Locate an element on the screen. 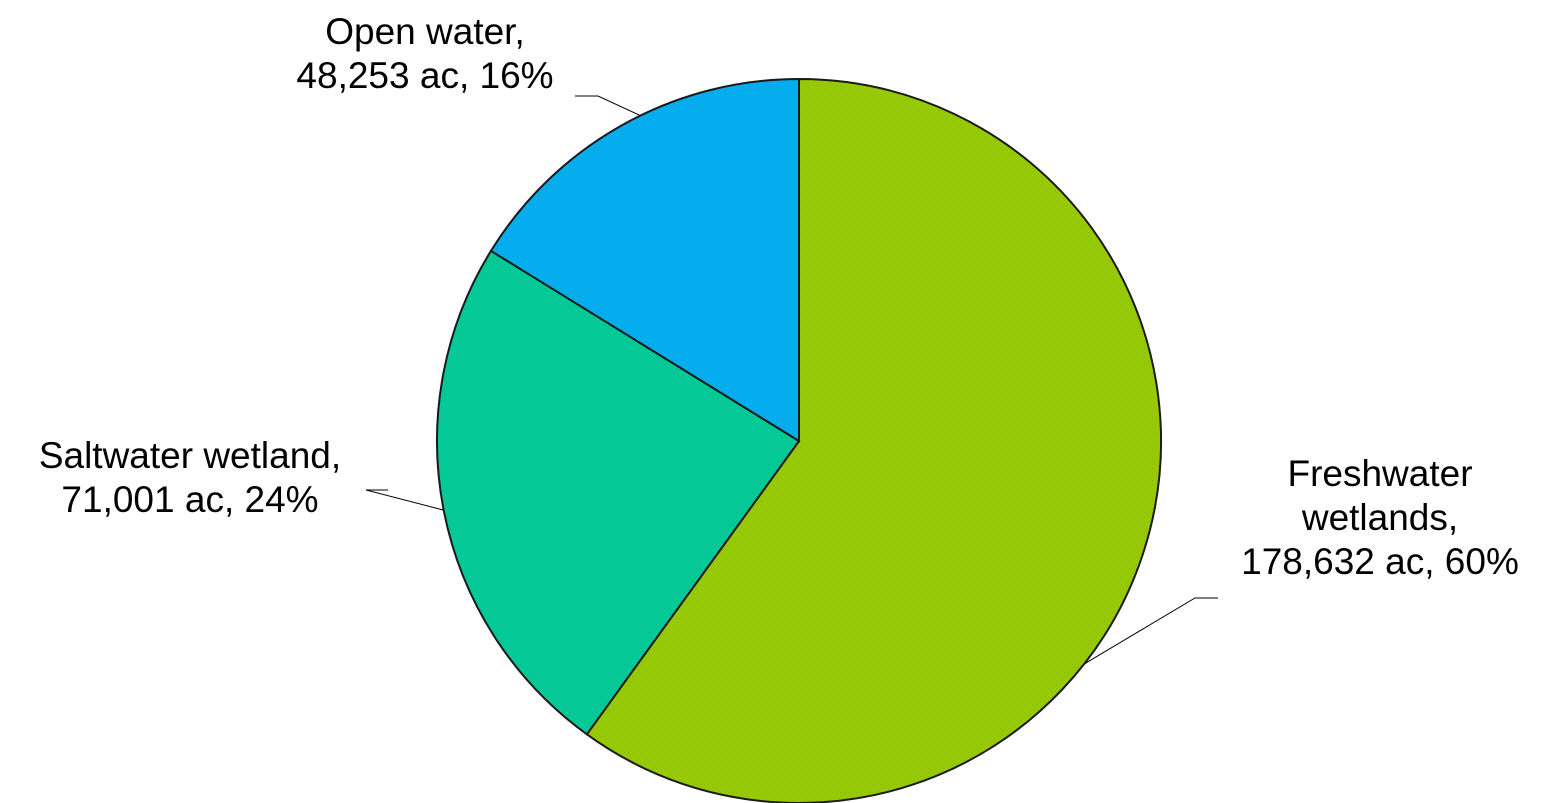 This screenshot has height=803, width=1557. leader-line-freshwater-wetlands is located at coordinates (1151, 631).